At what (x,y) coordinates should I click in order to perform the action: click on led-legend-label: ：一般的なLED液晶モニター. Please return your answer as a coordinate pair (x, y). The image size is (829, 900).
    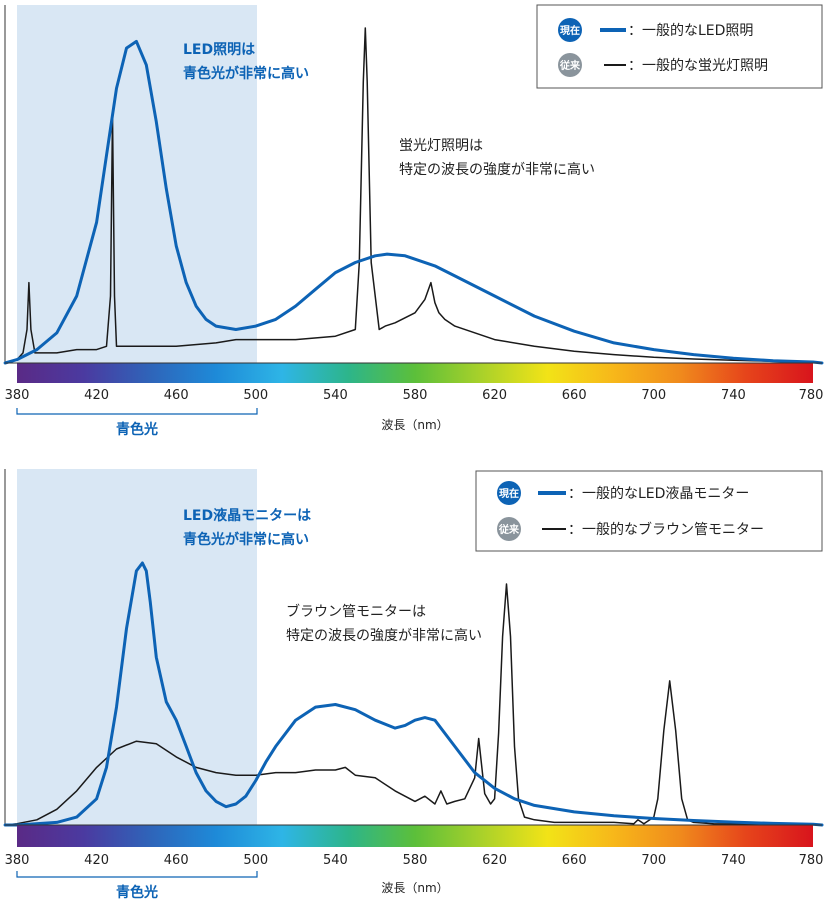
    Looking at the image, I should click on (658, 494).